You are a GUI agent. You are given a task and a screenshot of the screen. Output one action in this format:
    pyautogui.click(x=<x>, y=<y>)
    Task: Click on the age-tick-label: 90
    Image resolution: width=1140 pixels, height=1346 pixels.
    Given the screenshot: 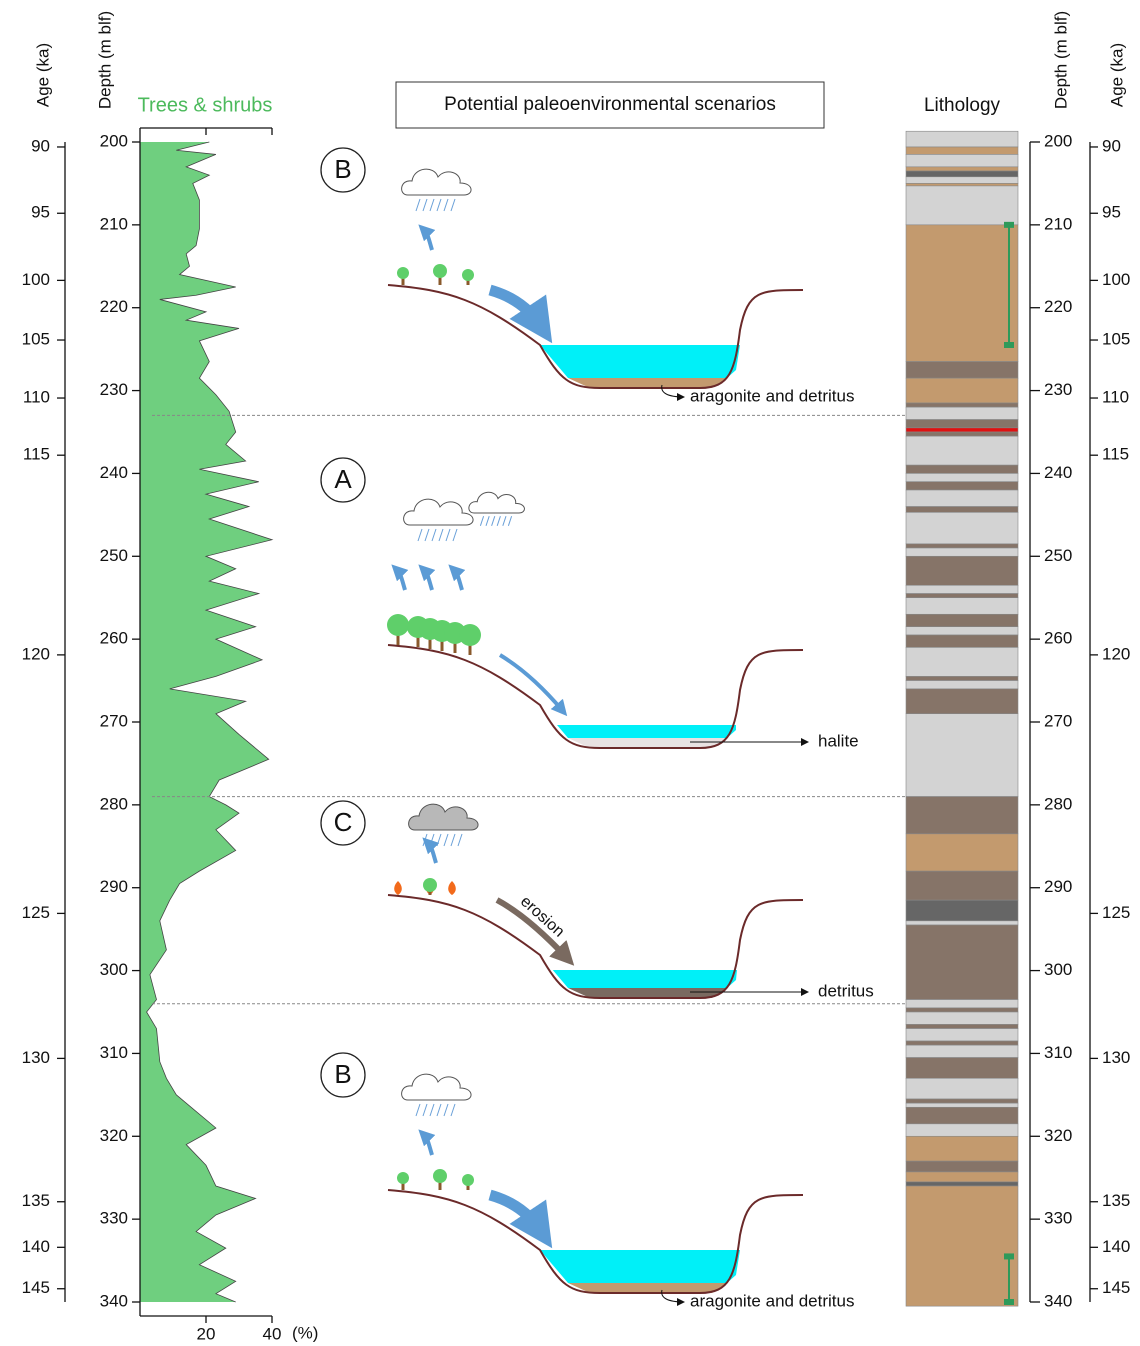 What is the action you would take?
    pyautogui.click(x=40, y=145)
    